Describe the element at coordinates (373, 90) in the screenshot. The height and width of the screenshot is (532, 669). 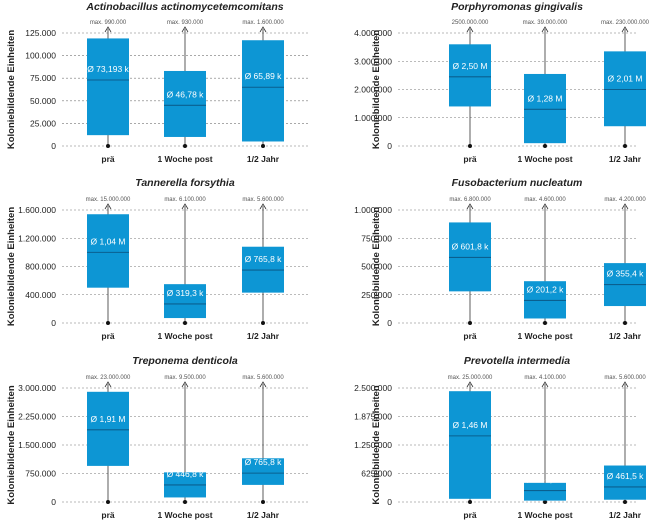
I see `y-tick-label: 2.000.000` at that location.